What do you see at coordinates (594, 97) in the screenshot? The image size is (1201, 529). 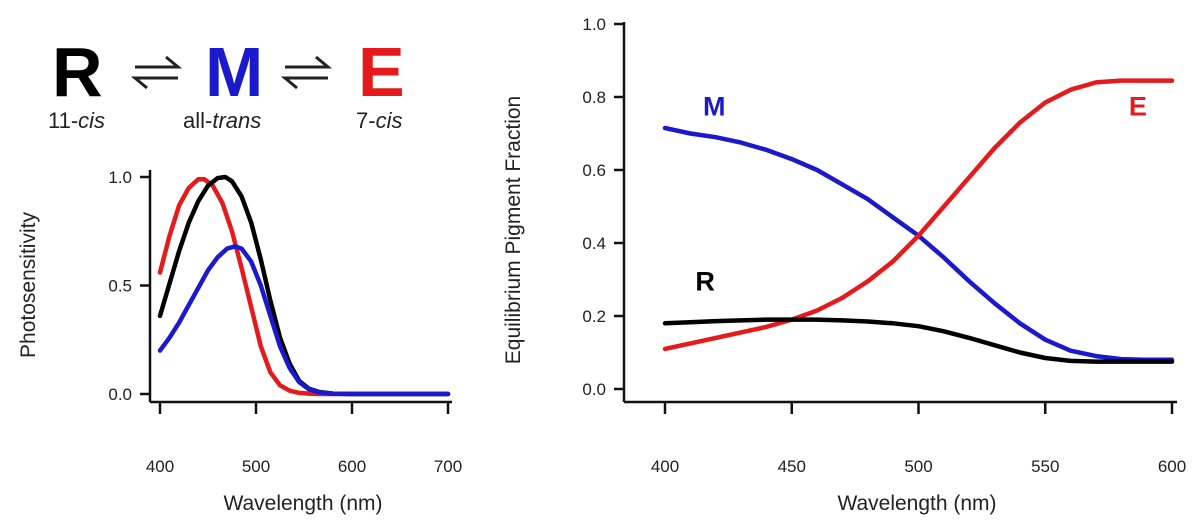 I see `right-y-tick-label: 0.8` at bounding box center [594, 97].